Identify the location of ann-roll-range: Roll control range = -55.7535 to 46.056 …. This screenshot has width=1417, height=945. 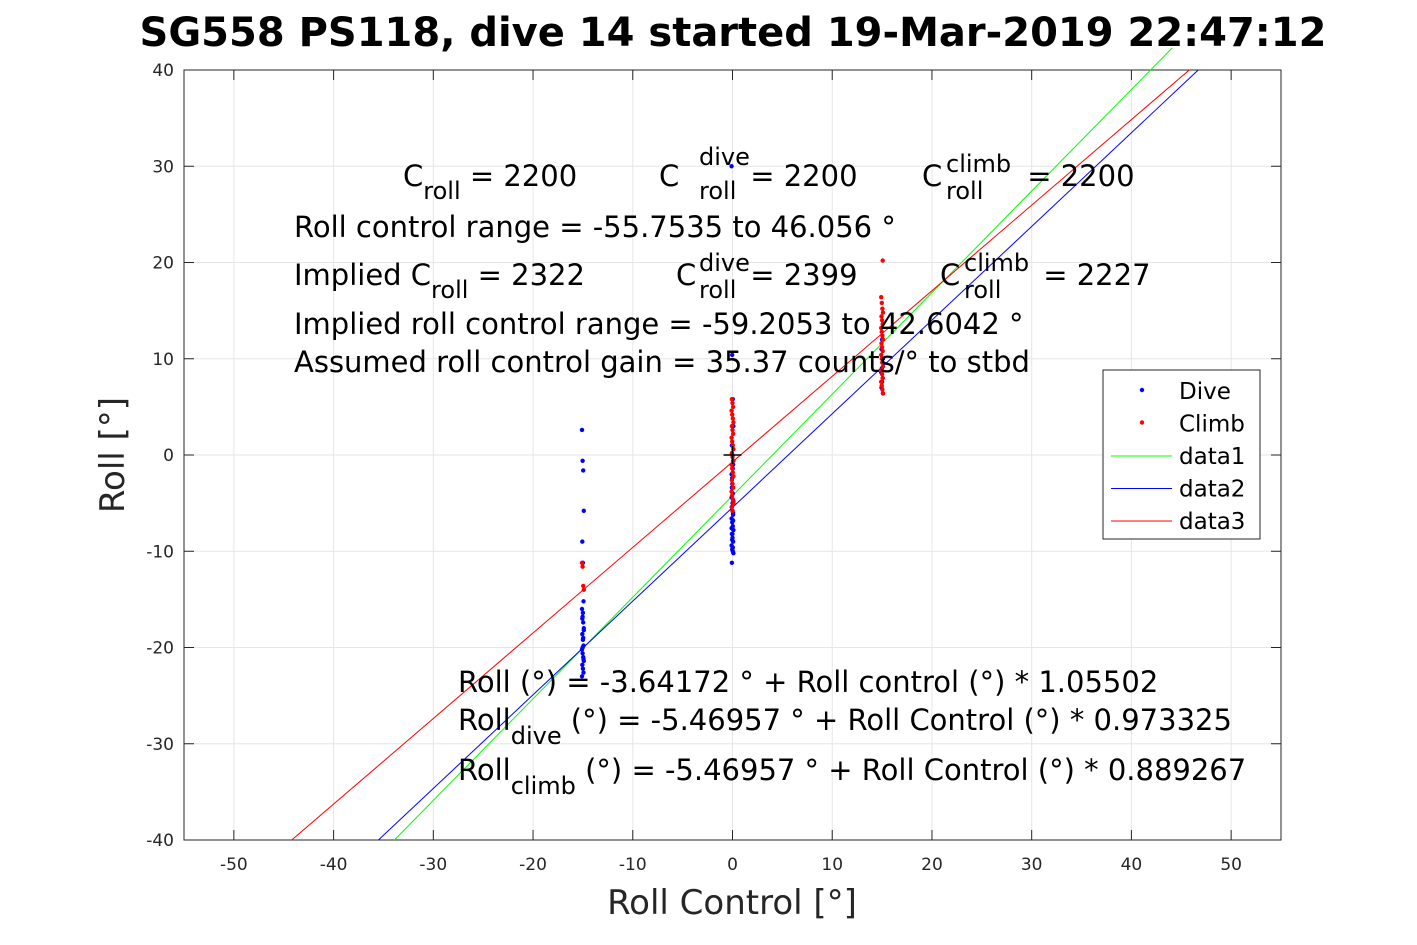
(595, 227).